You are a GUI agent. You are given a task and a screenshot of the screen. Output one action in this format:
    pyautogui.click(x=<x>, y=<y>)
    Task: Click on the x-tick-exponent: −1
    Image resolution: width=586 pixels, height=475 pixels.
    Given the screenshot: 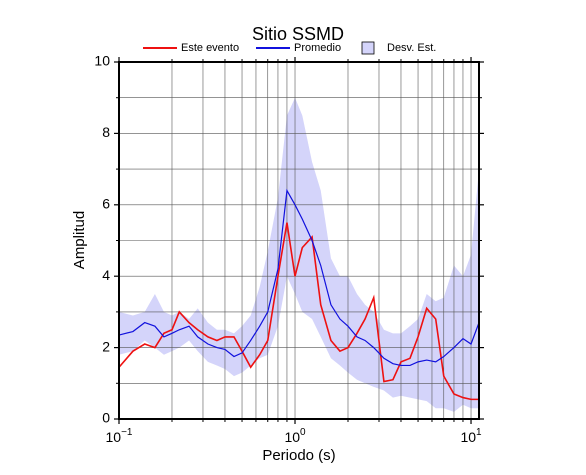 What is the action you would take?
    pyautogui.click(x=127, y=432)
    